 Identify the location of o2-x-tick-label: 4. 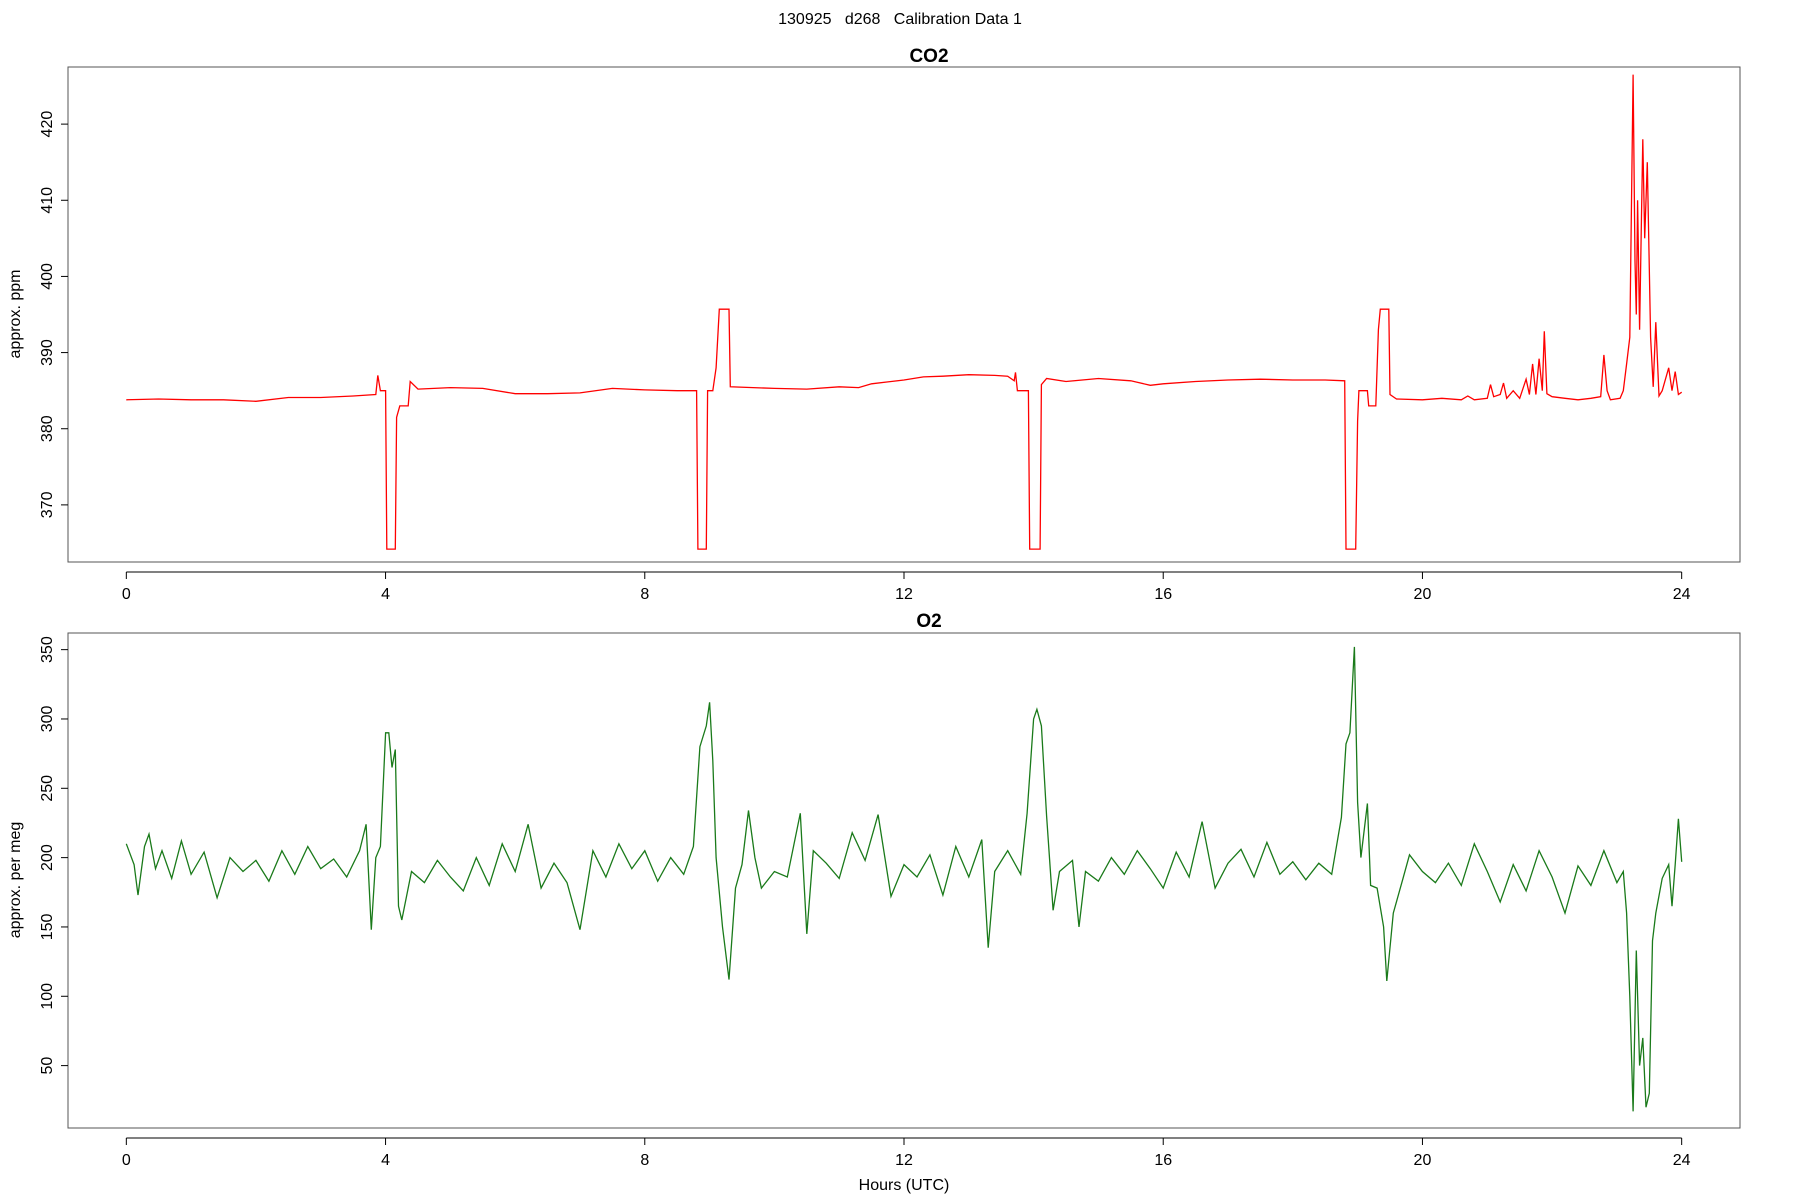
(385, 1160).